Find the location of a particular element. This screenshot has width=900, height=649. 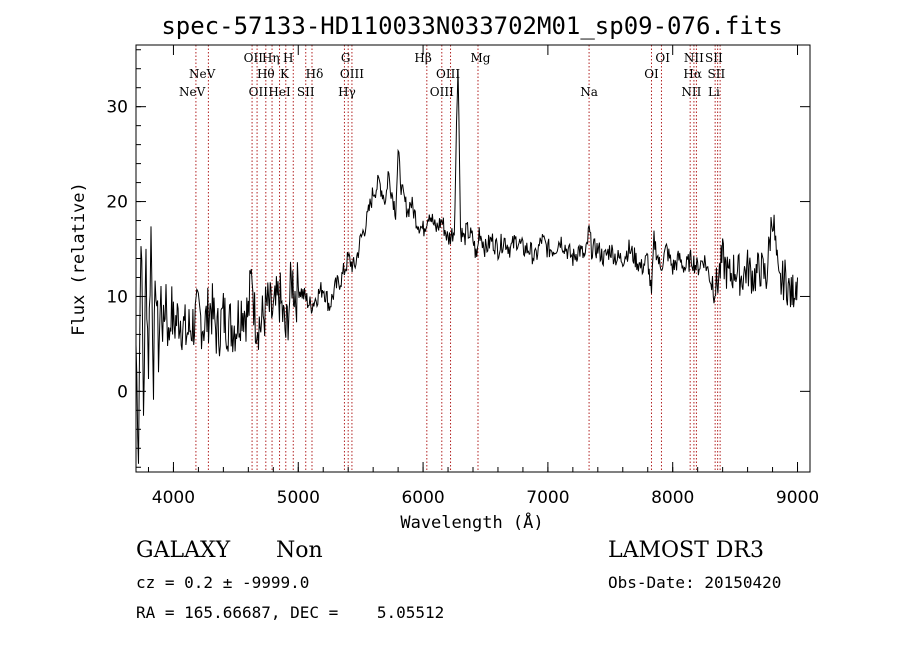

redshift-value: cz = 0.2 ± -9999.0 is located at coordinates (223, 582).